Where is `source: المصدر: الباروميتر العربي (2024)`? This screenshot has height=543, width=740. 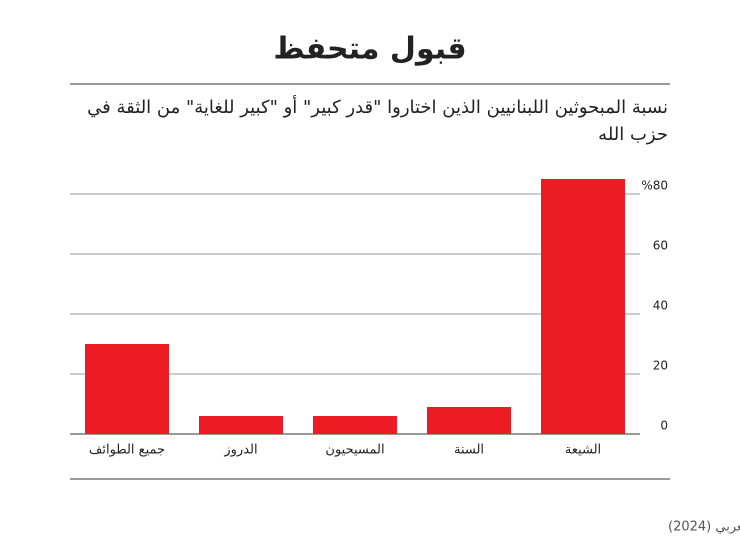 source: المصدر: الباروميتر العربي (2024) is located at coordinates (704, 527).